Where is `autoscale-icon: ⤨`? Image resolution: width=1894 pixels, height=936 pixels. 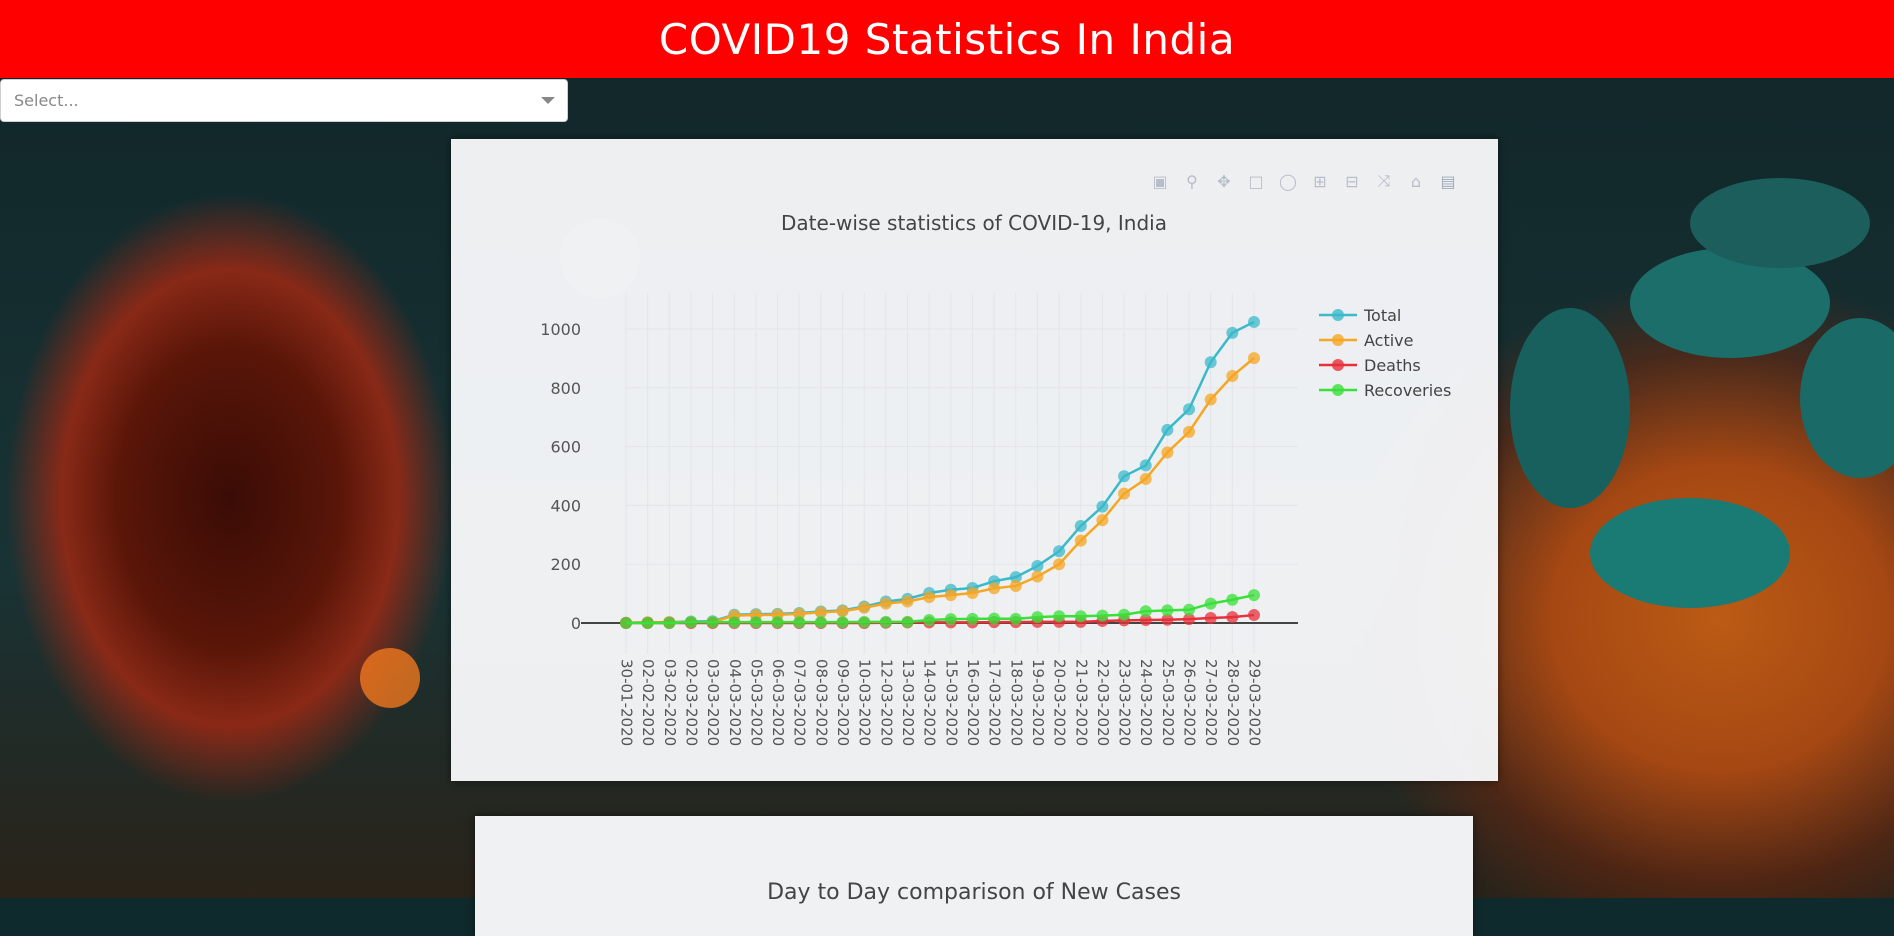 autoscale-icon: ⤨ is located at coordinates (1384, 180).